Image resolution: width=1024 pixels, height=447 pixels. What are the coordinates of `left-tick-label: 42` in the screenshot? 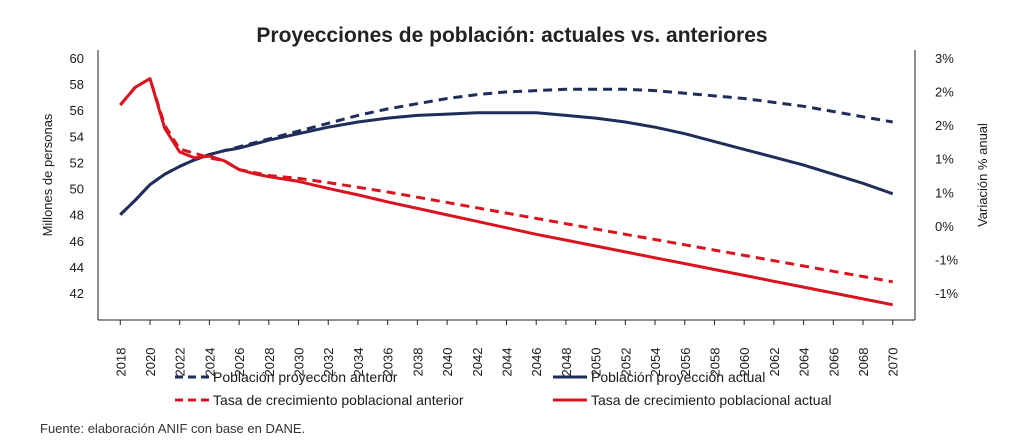 It's located at (77, 293).